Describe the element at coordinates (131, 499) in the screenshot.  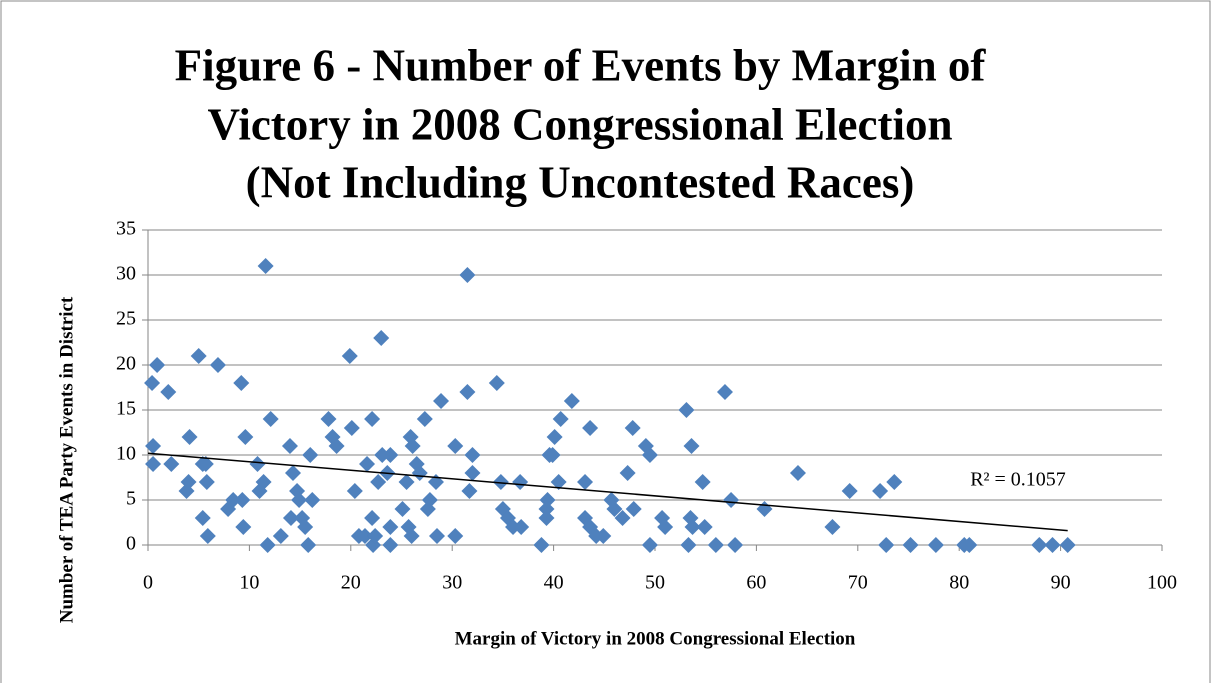
I see `y-tick-label: 5` at that location.